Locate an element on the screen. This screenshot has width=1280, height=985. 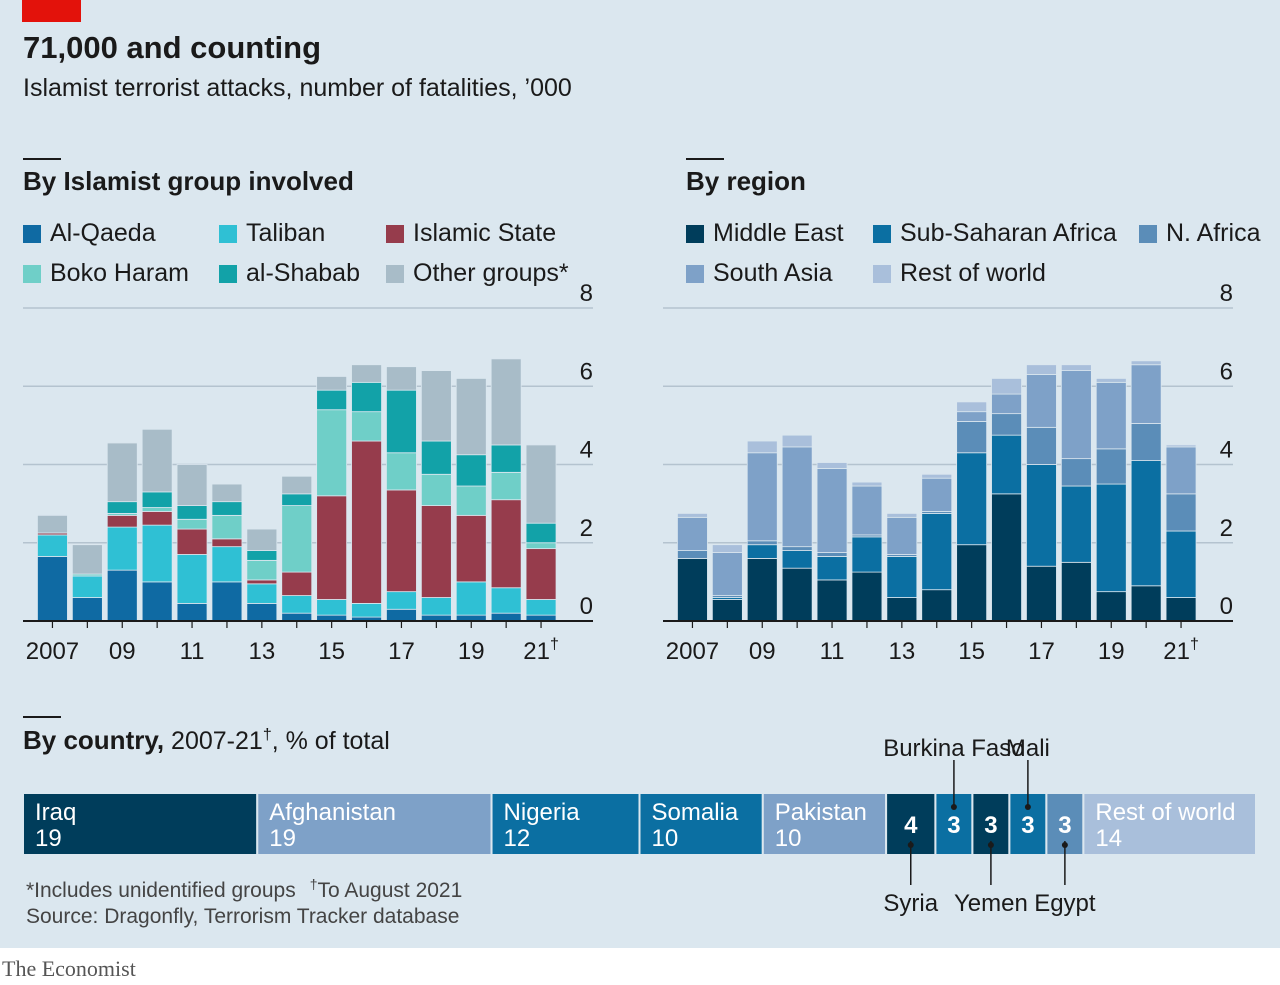
bar-rest-of-world-2008 is located at coordinates (727, 548).